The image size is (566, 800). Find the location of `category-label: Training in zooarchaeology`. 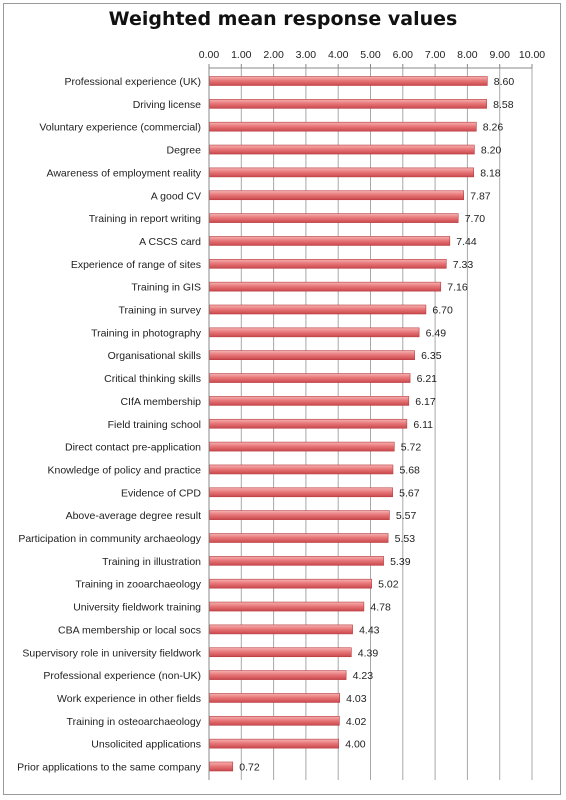

category-label: Training in zooarchaeology is located at coordinates (138, 585).